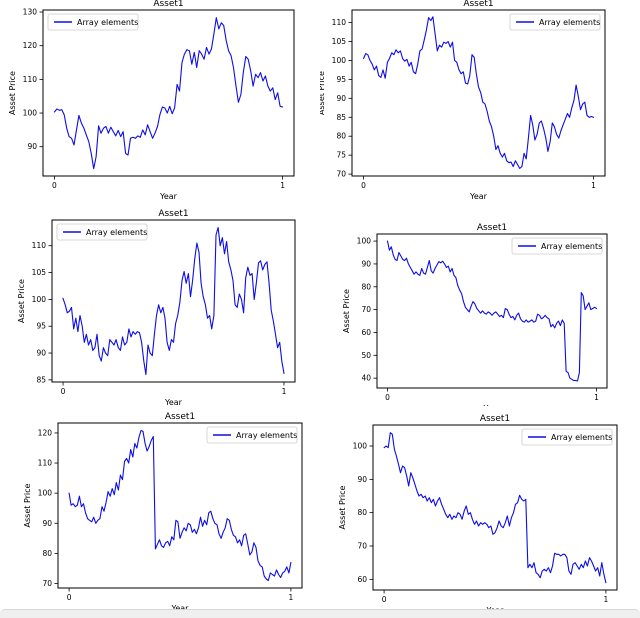 The height and width of the screenshot is (618, 640). I want to click on y-tick-label: 95, so click(41, 326).